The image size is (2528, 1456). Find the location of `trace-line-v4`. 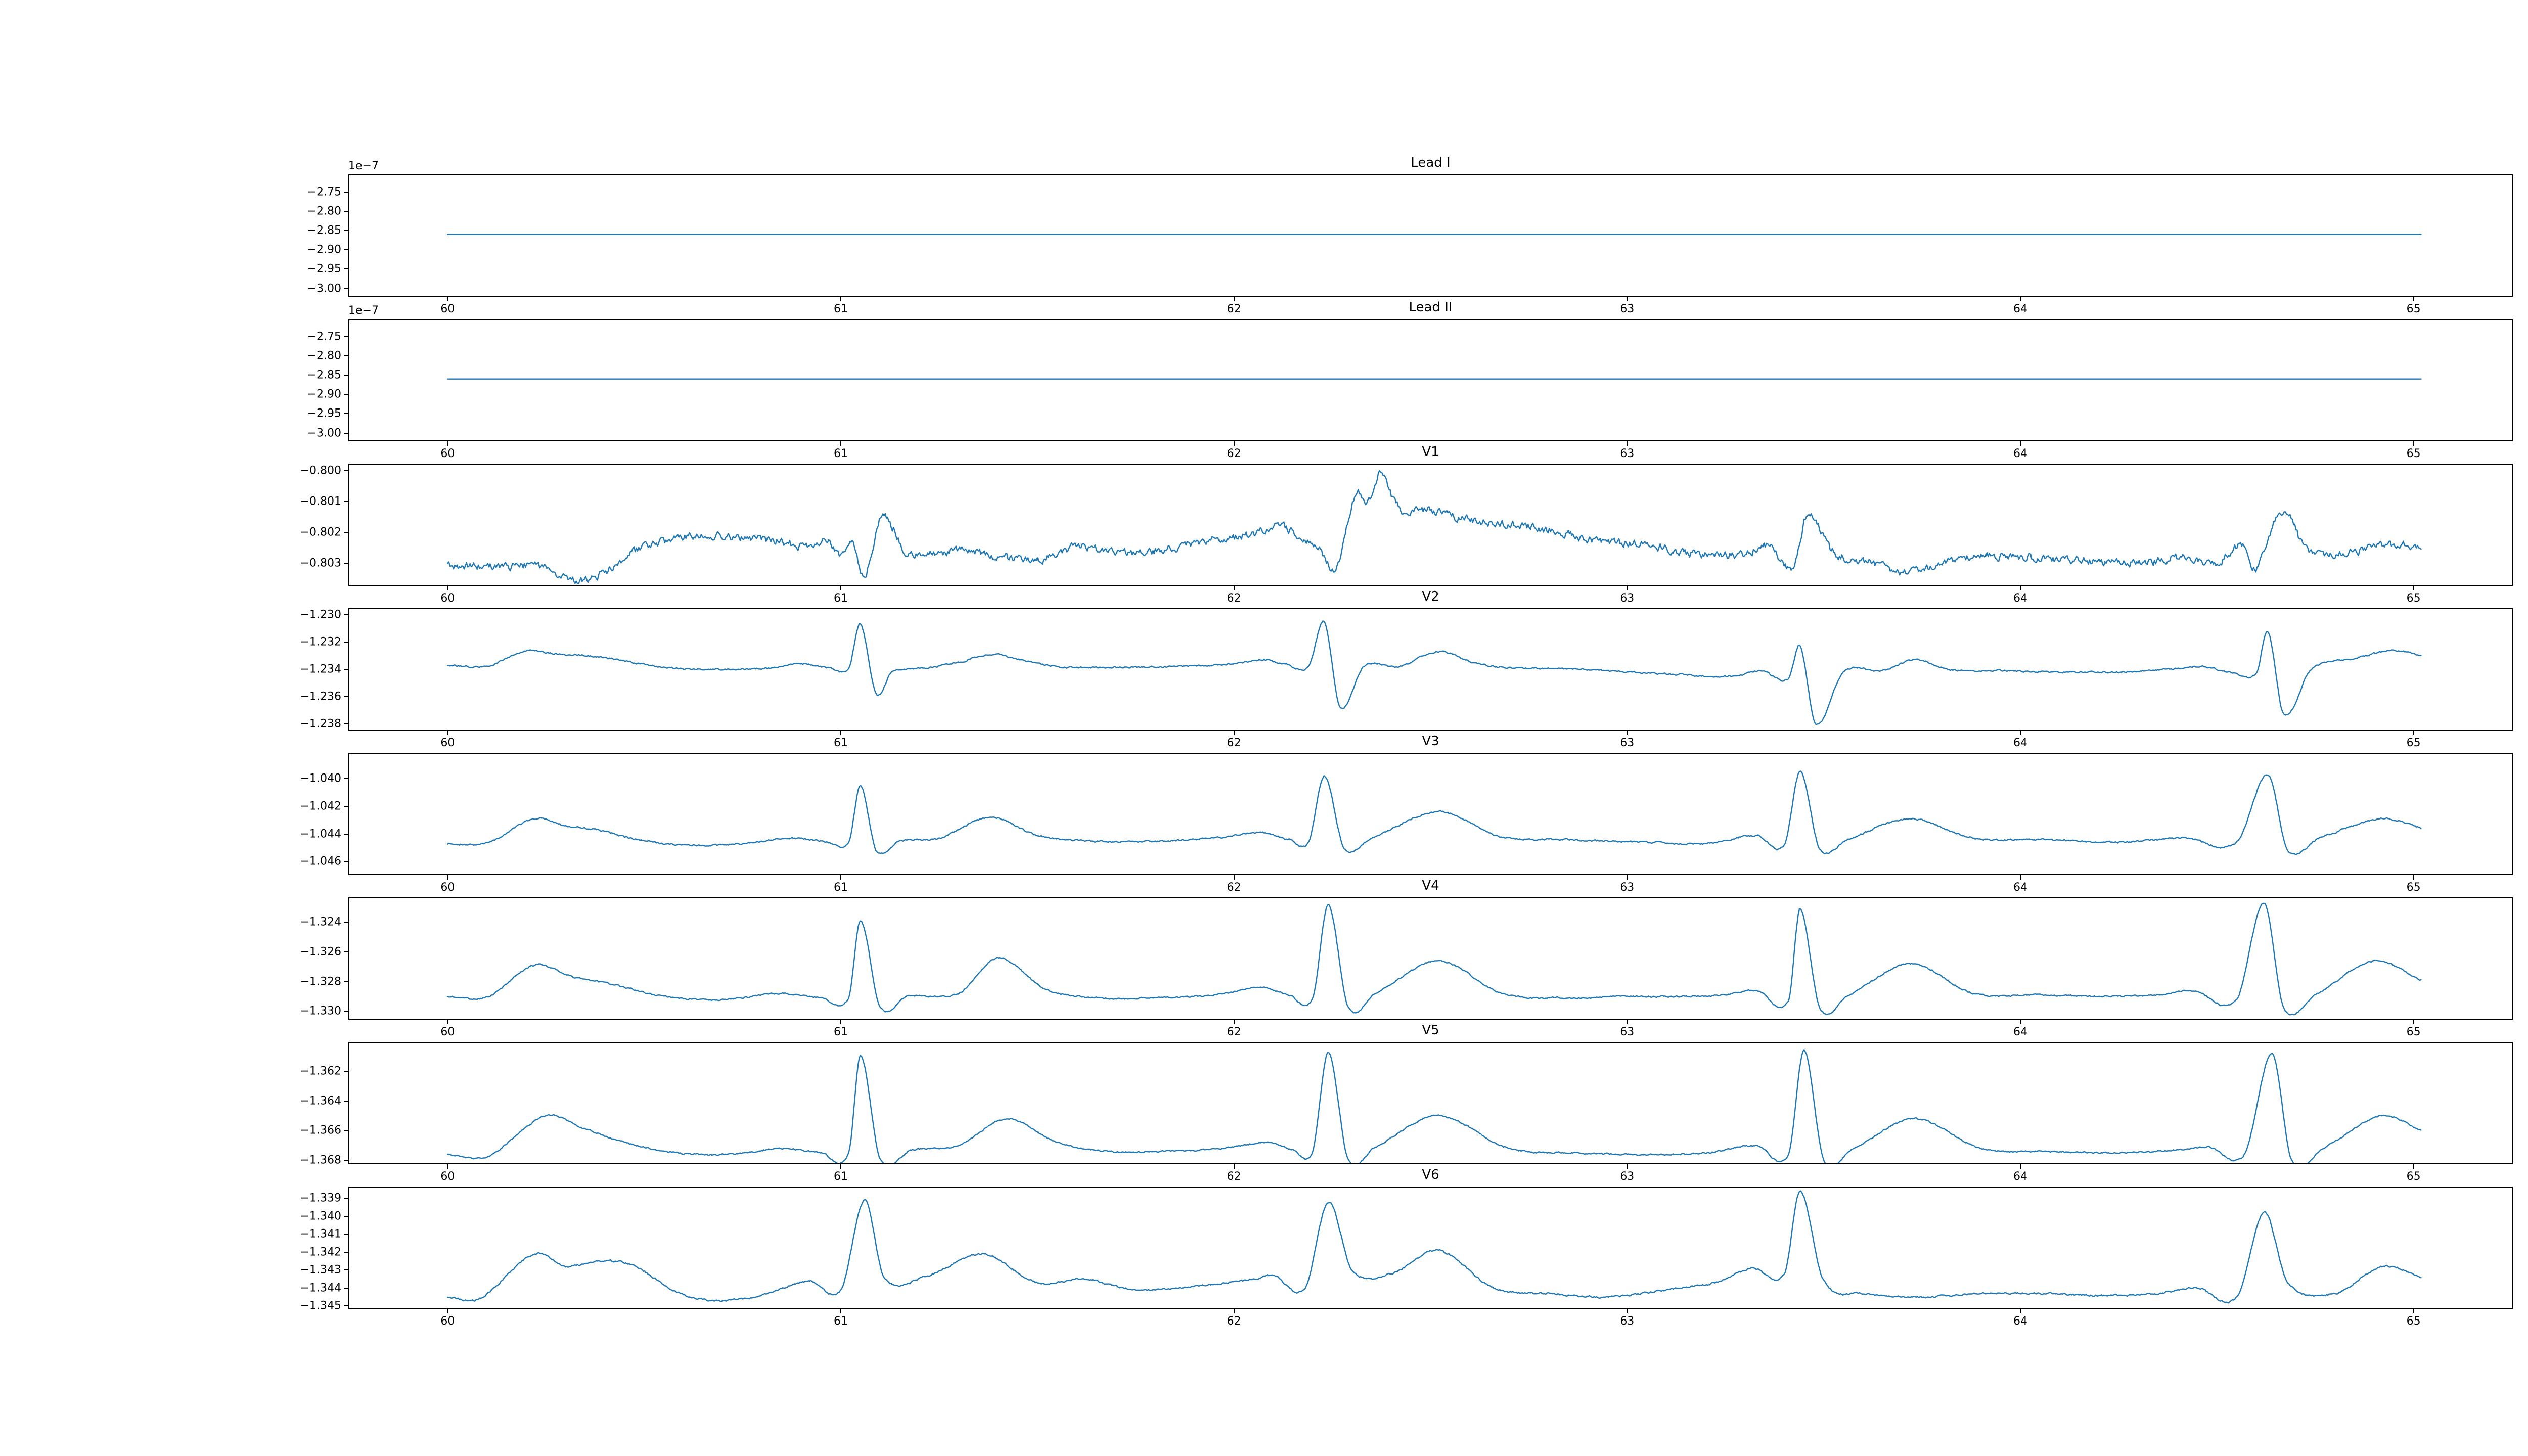

trace-line-v4 is located at coordinates (1435, 959).